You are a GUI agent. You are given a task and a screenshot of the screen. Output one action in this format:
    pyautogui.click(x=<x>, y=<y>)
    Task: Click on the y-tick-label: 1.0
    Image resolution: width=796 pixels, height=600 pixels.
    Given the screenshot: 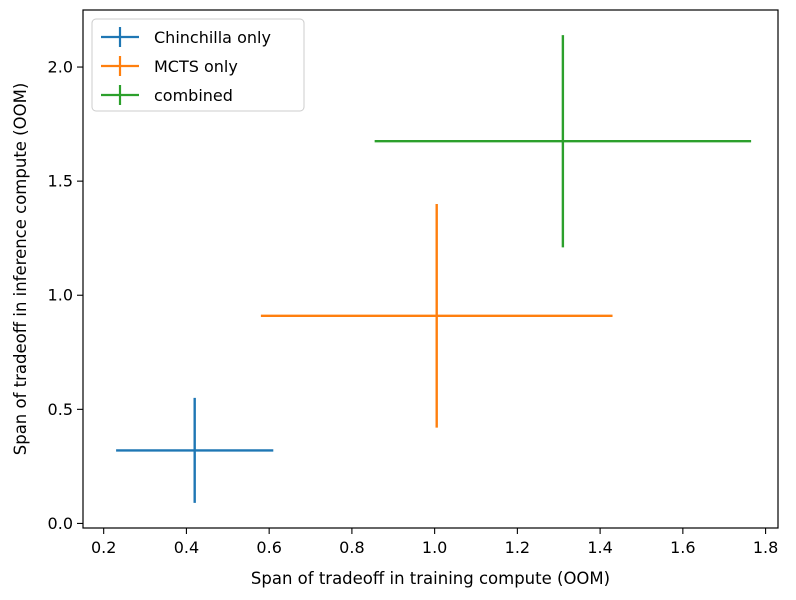 What is the action you would take?
    pyautogui.click(x=60, y=295)
    